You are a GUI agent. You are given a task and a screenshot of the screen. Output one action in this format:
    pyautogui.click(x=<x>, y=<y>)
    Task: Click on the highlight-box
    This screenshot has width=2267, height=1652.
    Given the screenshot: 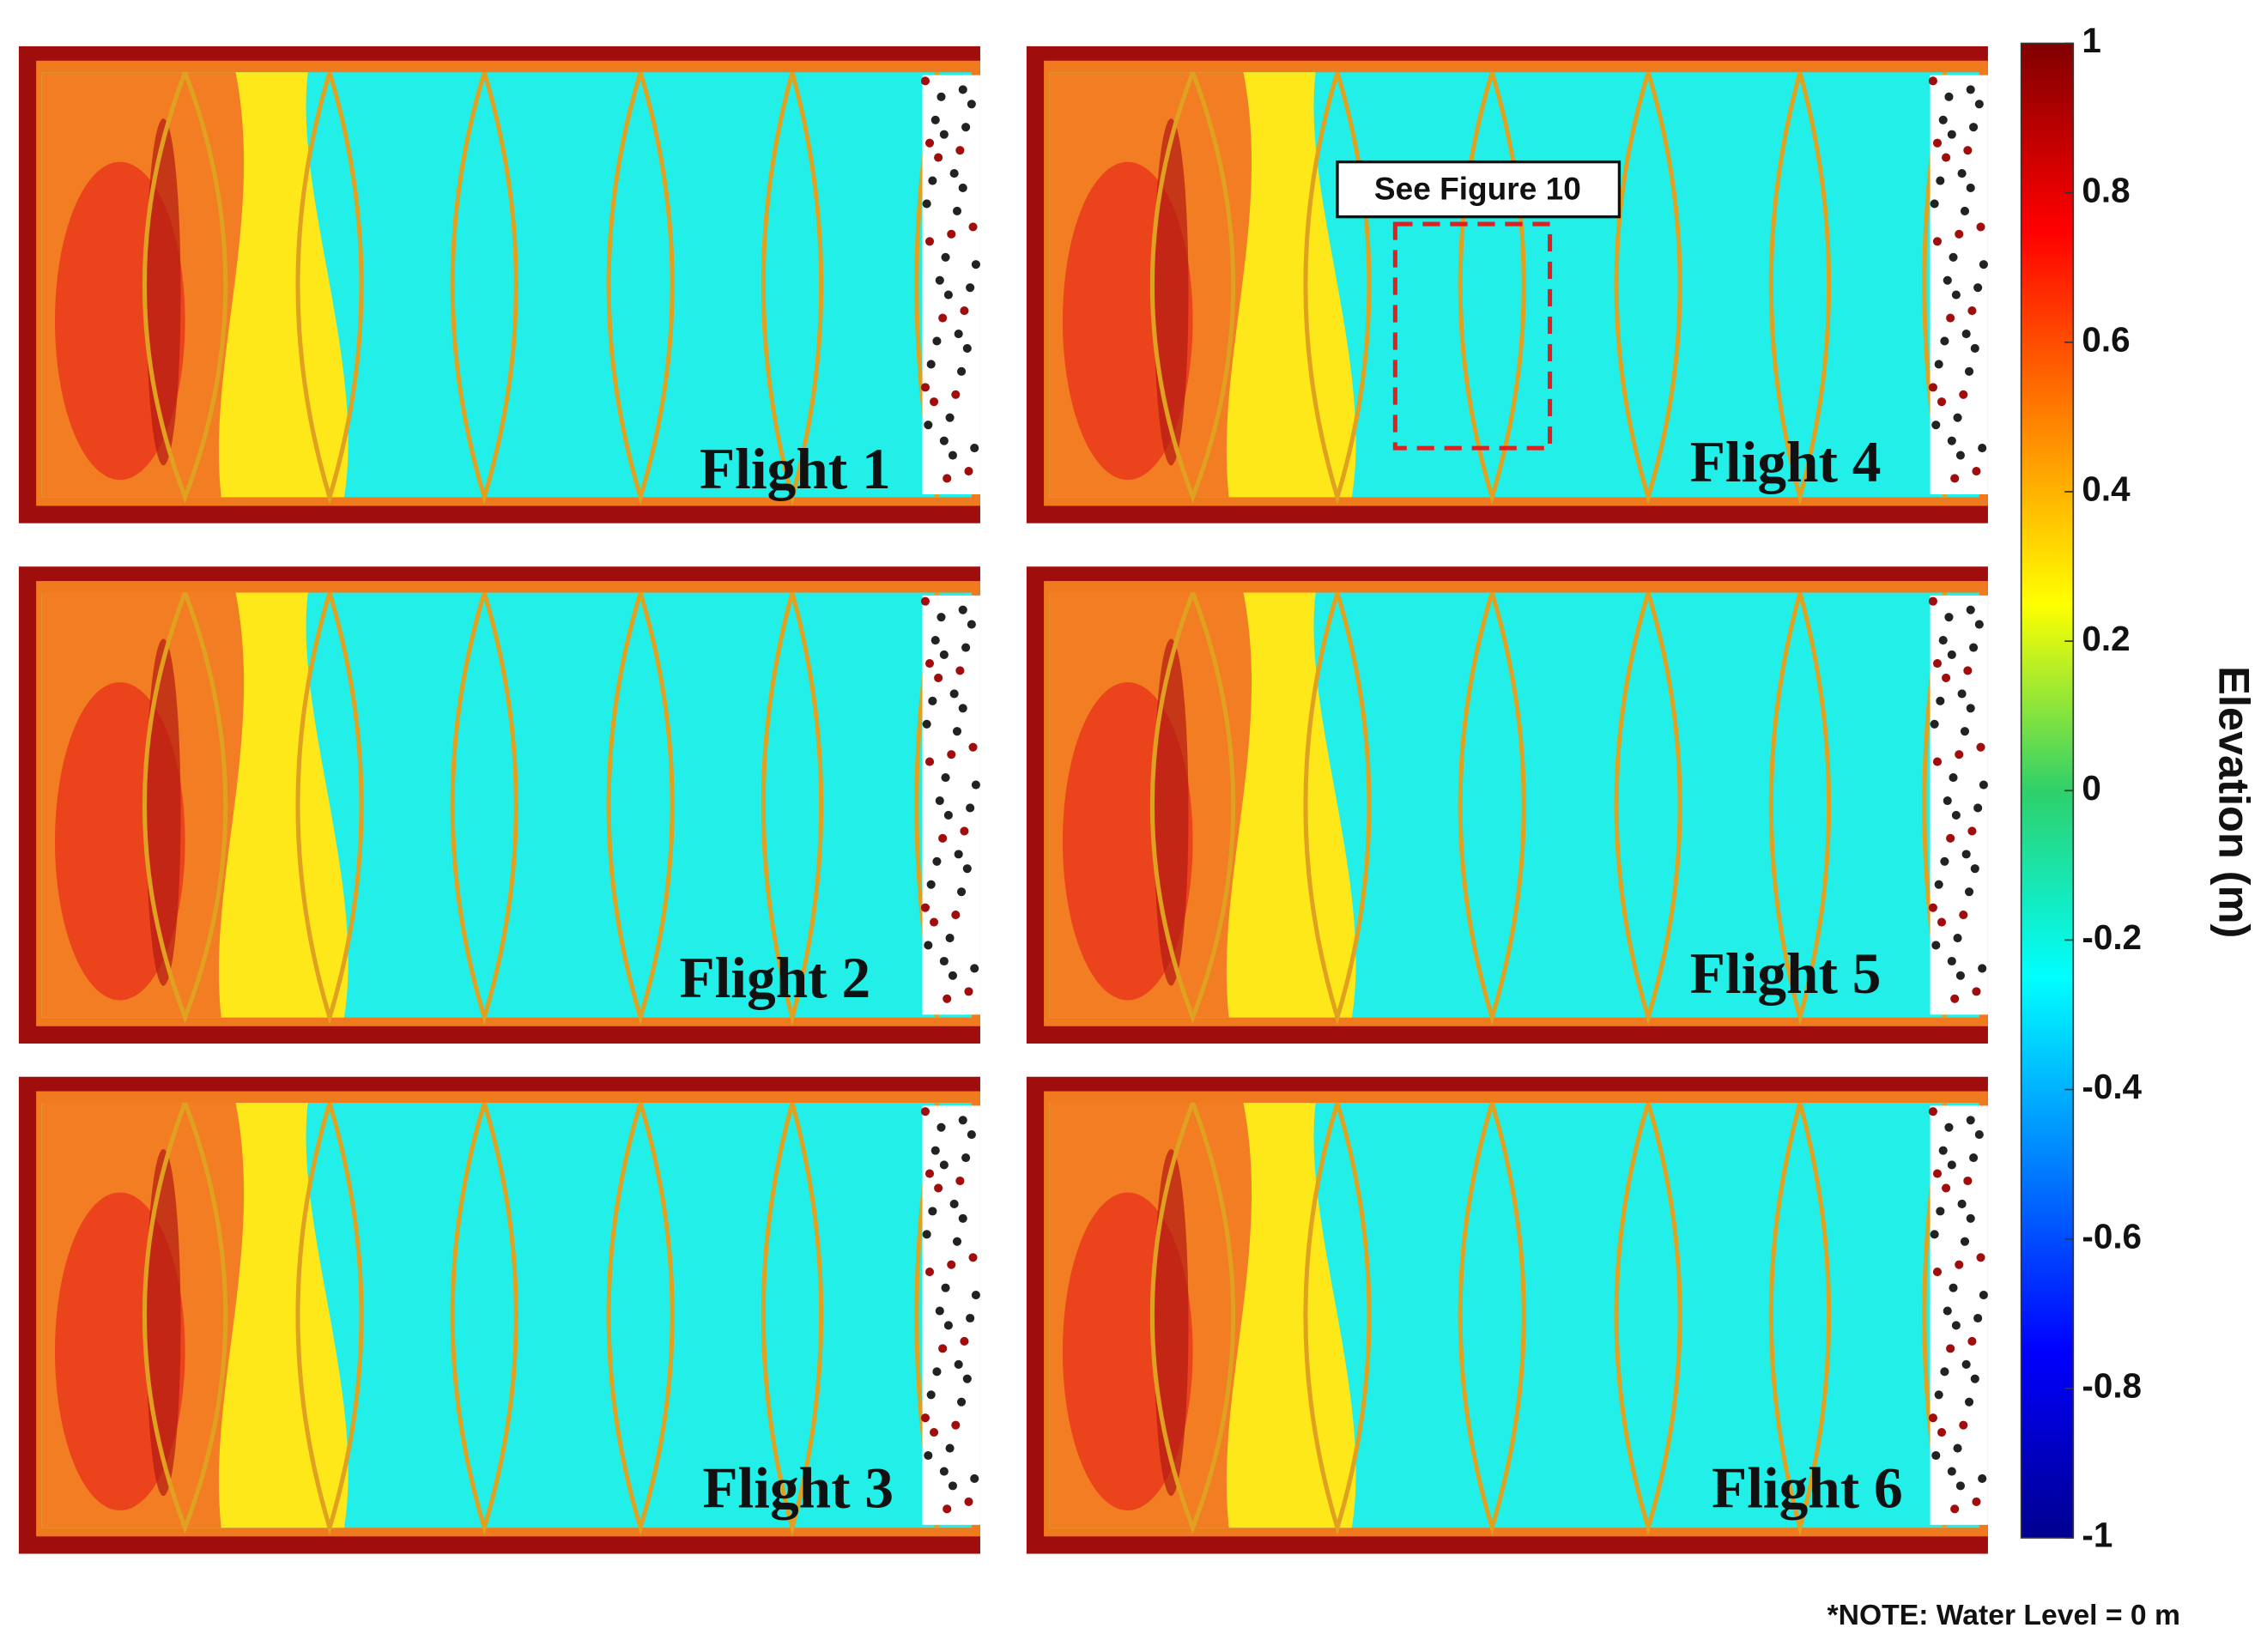 What is the action you would take?
    pyautogui.click(x=1473, y=336)
    